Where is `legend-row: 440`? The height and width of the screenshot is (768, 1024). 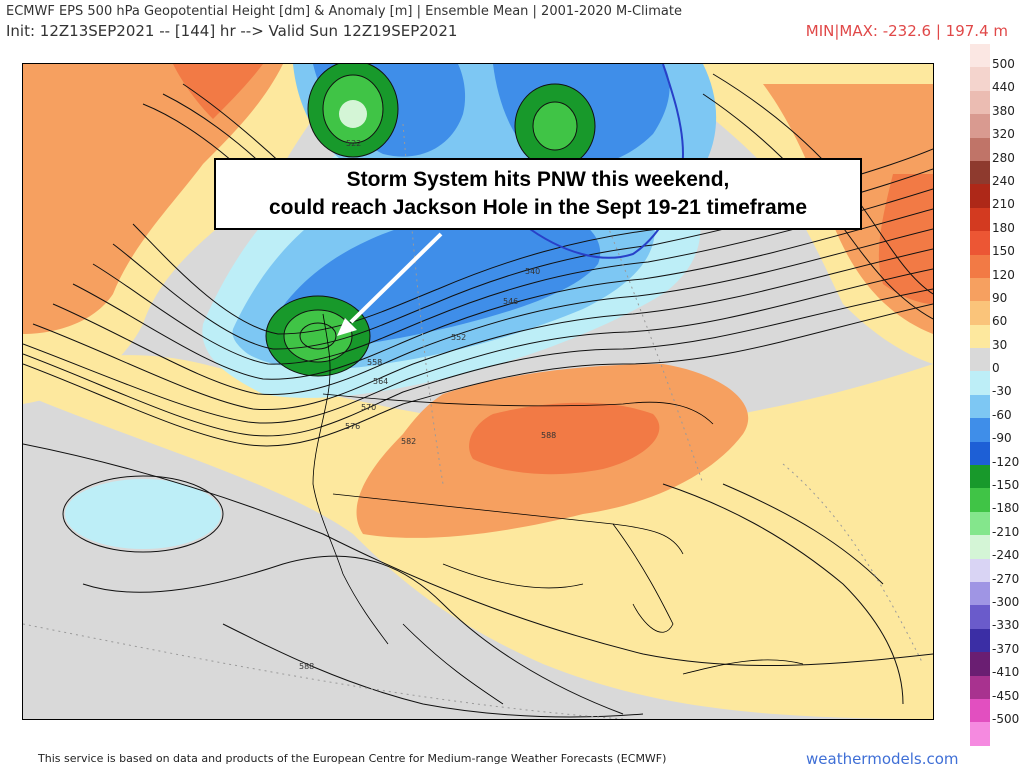 legend-row: 440 is located at coordinates (994, 80).